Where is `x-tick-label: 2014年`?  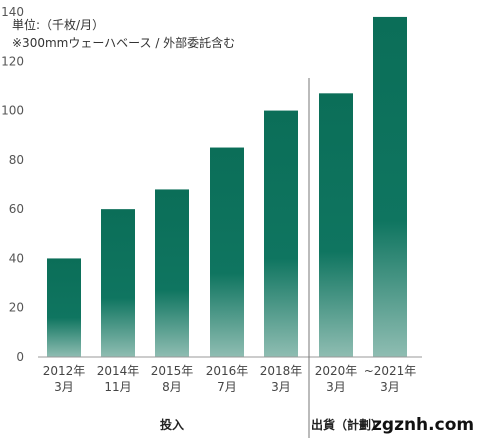 x-tick-label: 2014年 is located at coordinates (118, 371).